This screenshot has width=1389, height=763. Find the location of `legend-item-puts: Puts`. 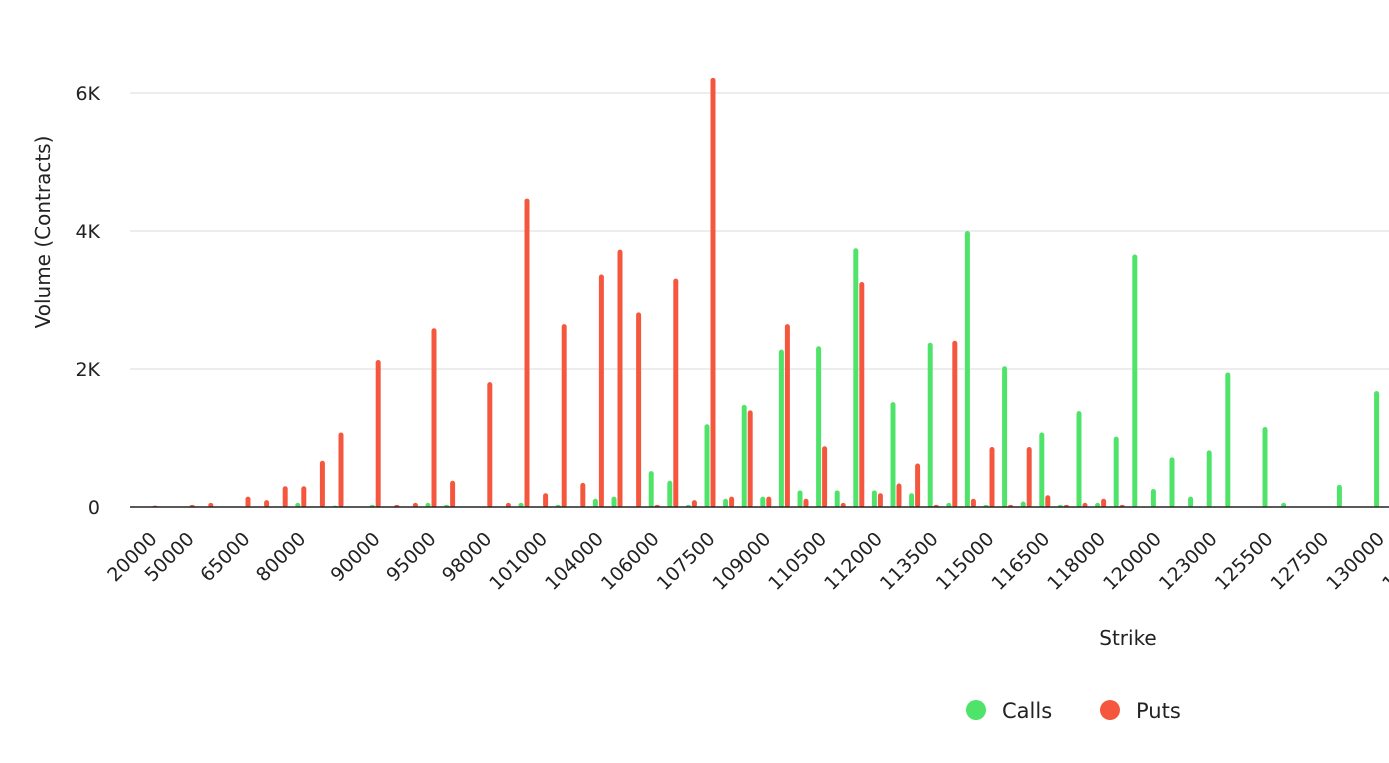

legend-item-puts: Puts is located at coordinates (1140, 711).